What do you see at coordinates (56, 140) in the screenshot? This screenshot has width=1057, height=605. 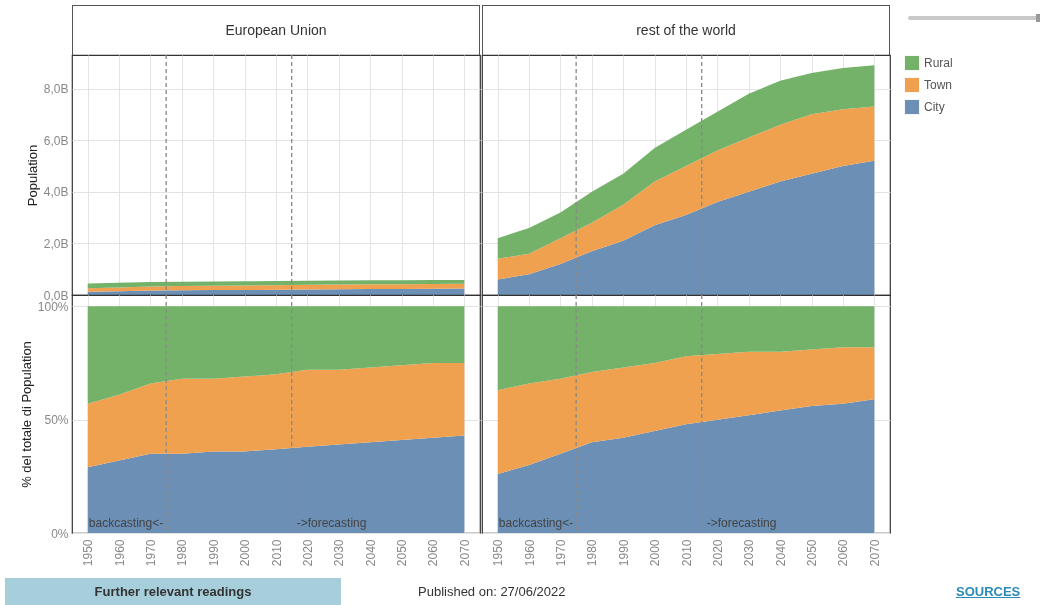 I see `y-tick-label: 6,0B` at bounding box center [56, 140].